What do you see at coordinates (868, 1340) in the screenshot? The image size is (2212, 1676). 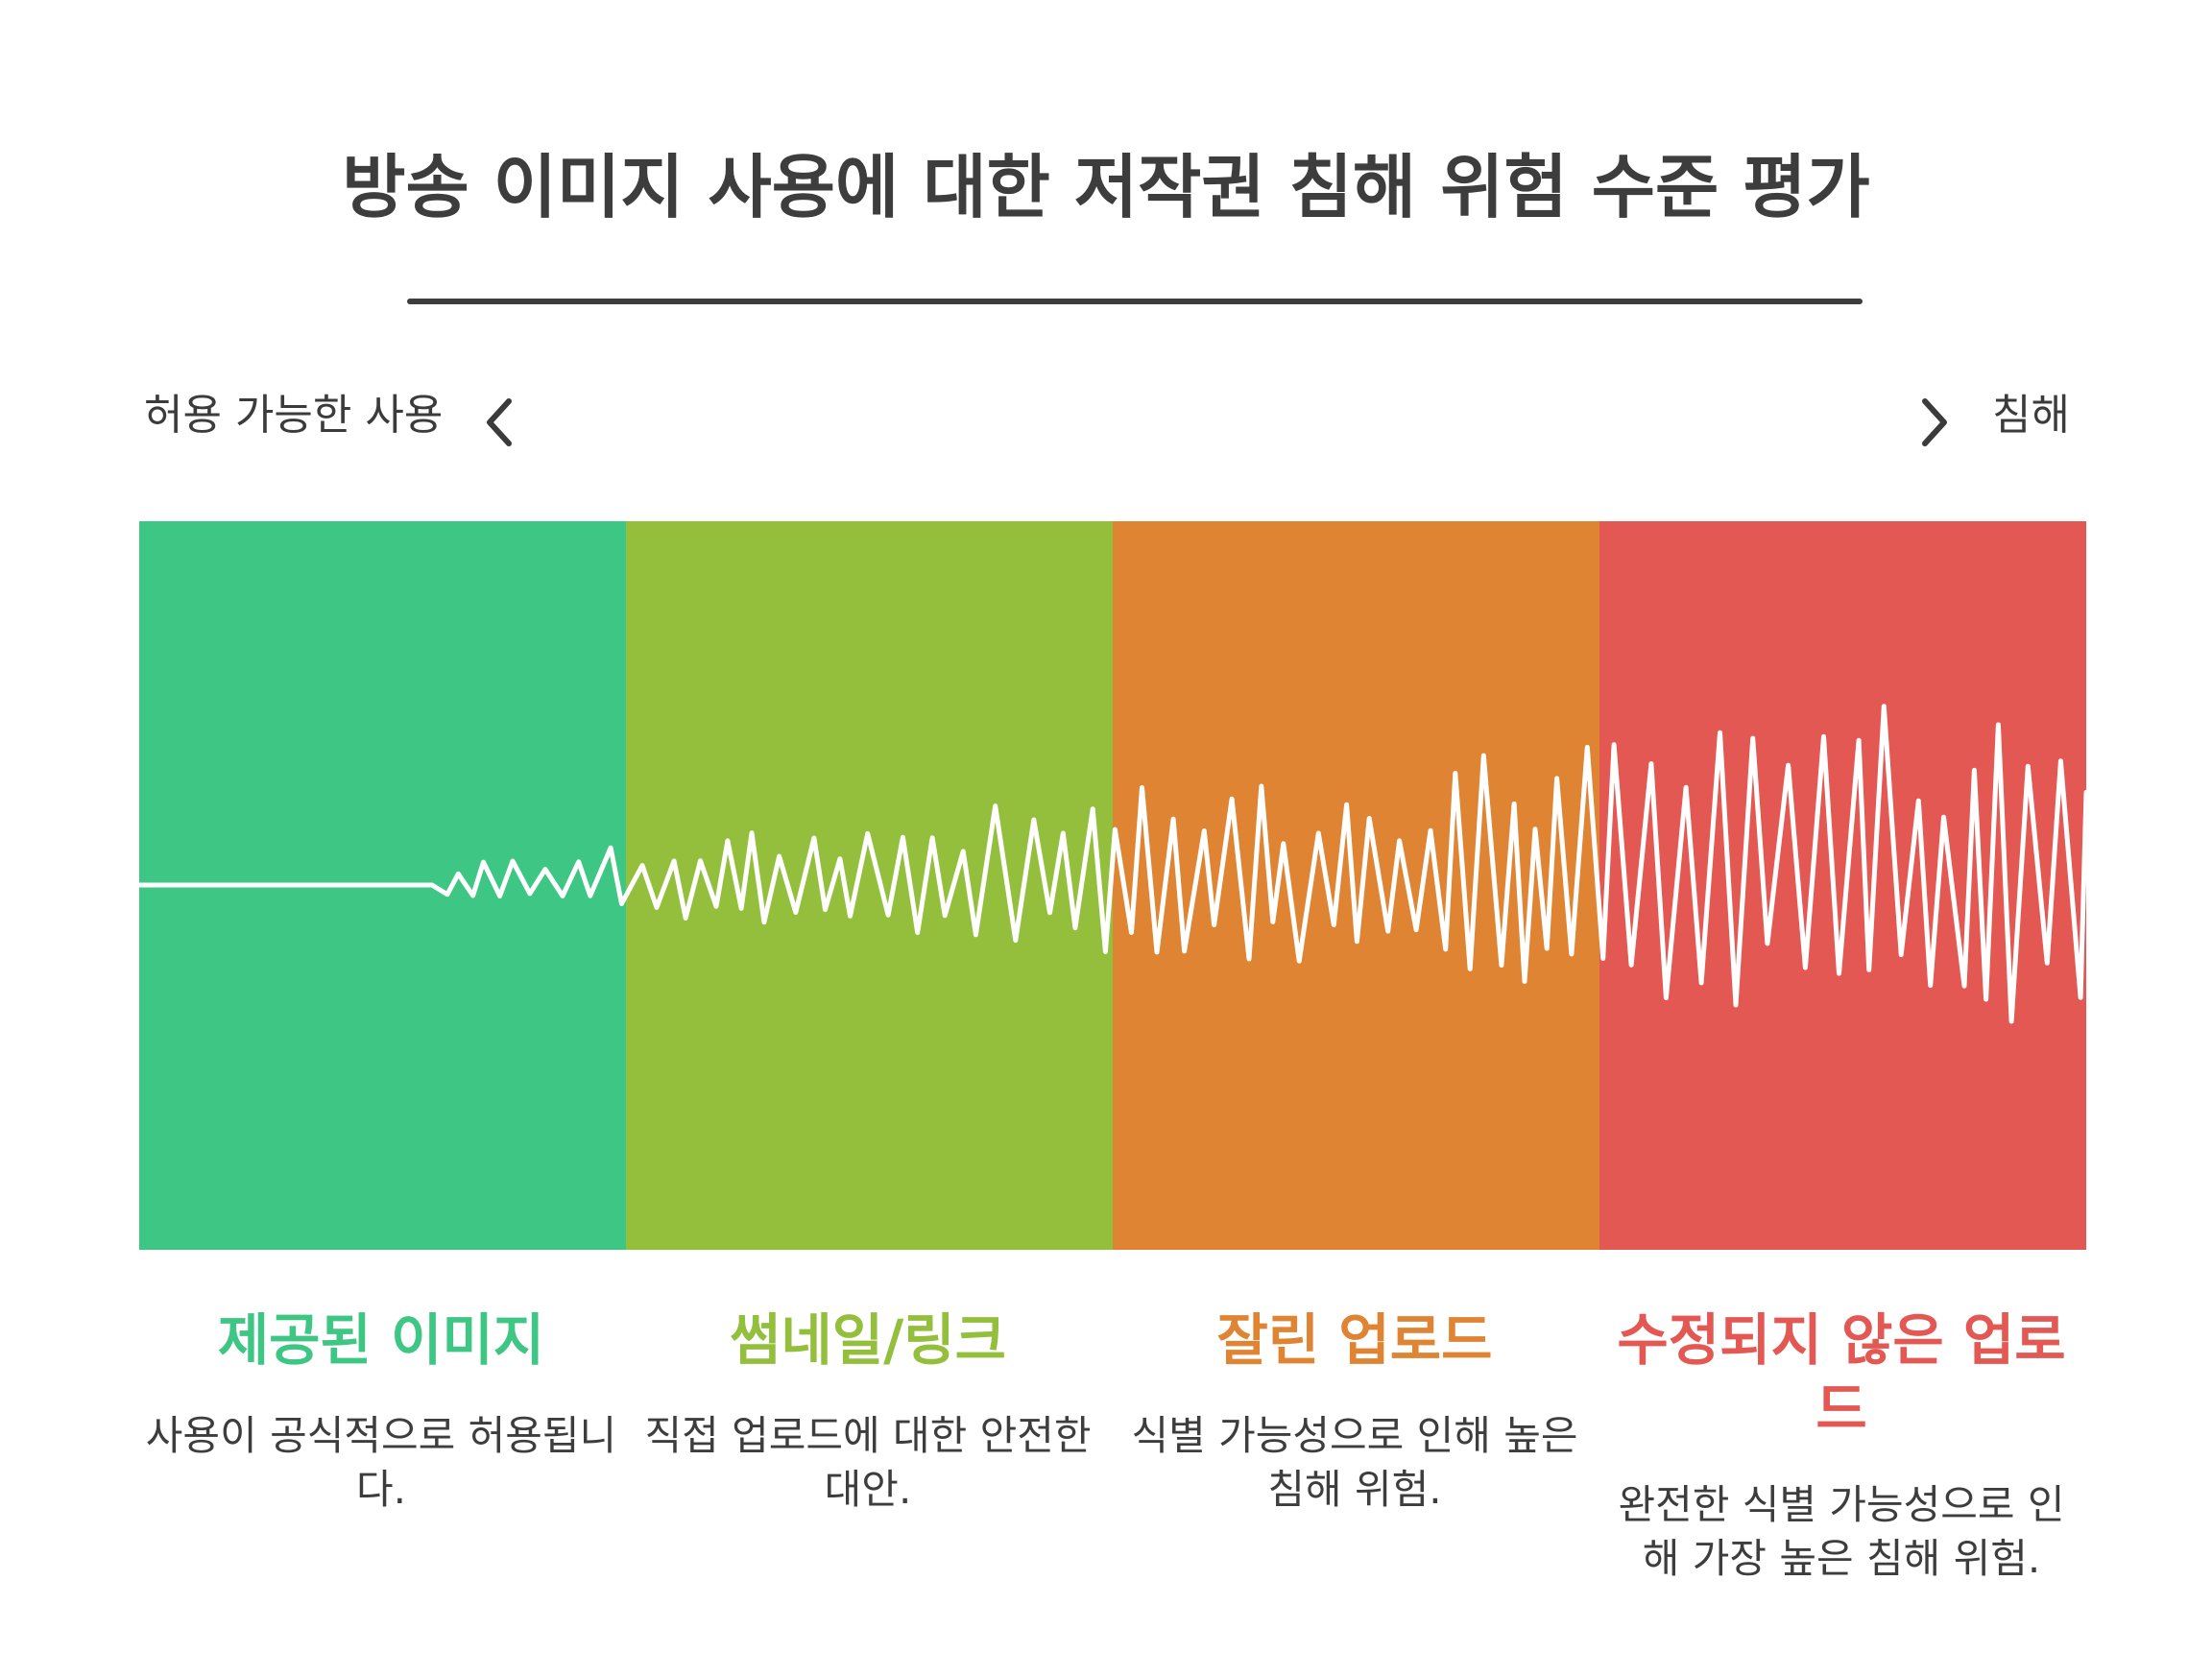 I see `level-title: 썸네일/링크` at bounding box center [868, 1340].